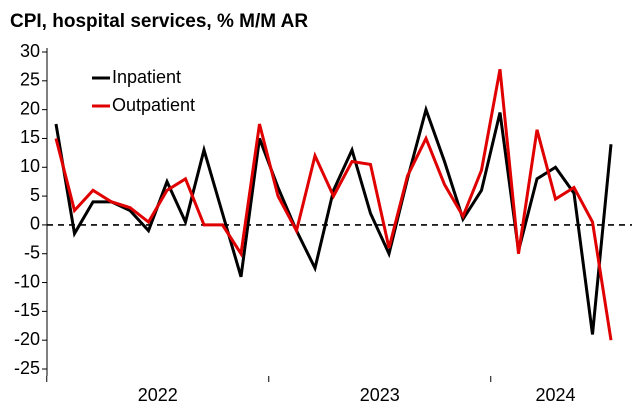 The image size is (643, 408). Describe the element at coordinates (30, 166) in the screenshot. I see `y-tick-label: 10` at that location.